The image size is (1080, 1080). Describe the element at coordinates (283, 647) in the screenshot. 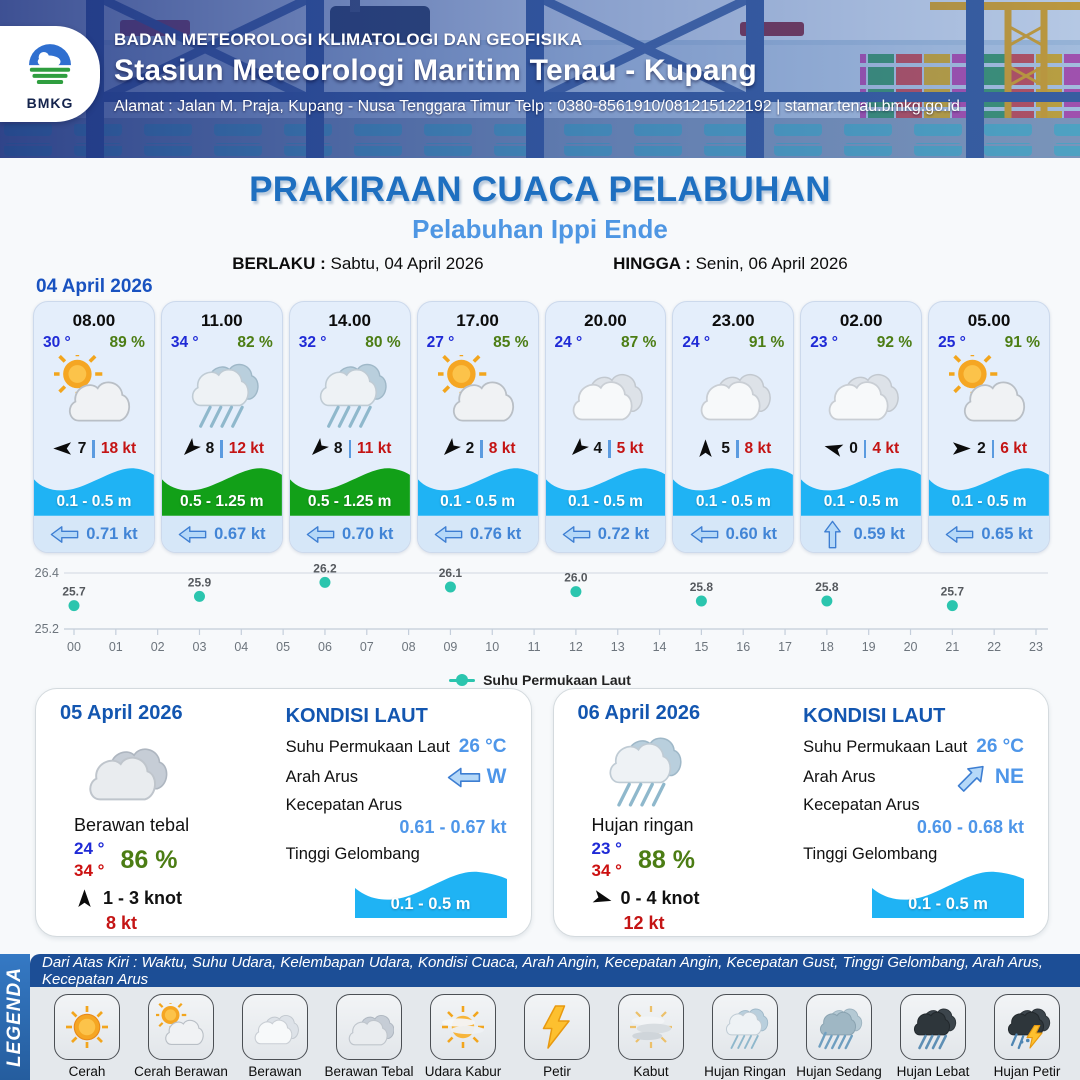

I see `svg-text: 05` at that location.